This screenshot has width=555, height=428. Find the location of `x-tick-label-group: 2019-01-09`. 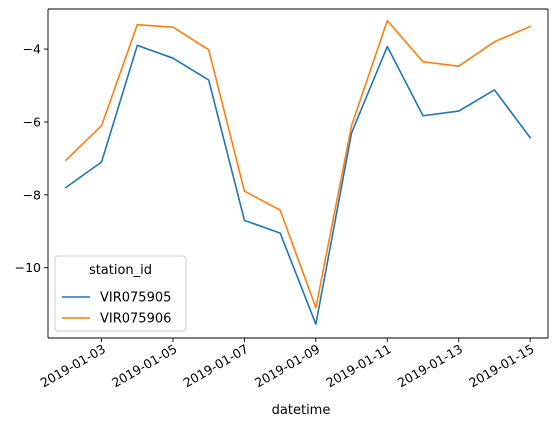

x-tick-label-group: 2019-01-09 is located at coordinates (287, 365).